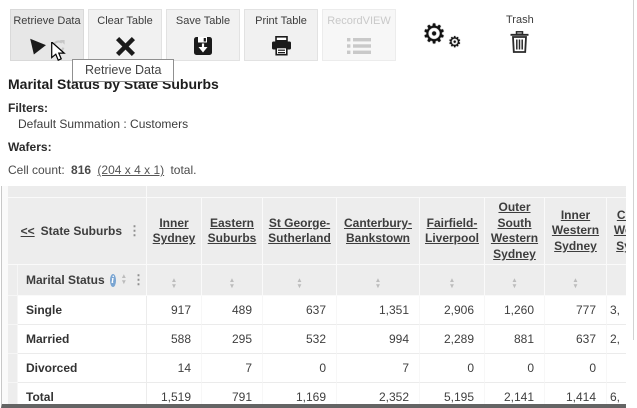  Describe the element at coordinates (359, 46) in the screenshot. I see `record-list-icon` at that location.